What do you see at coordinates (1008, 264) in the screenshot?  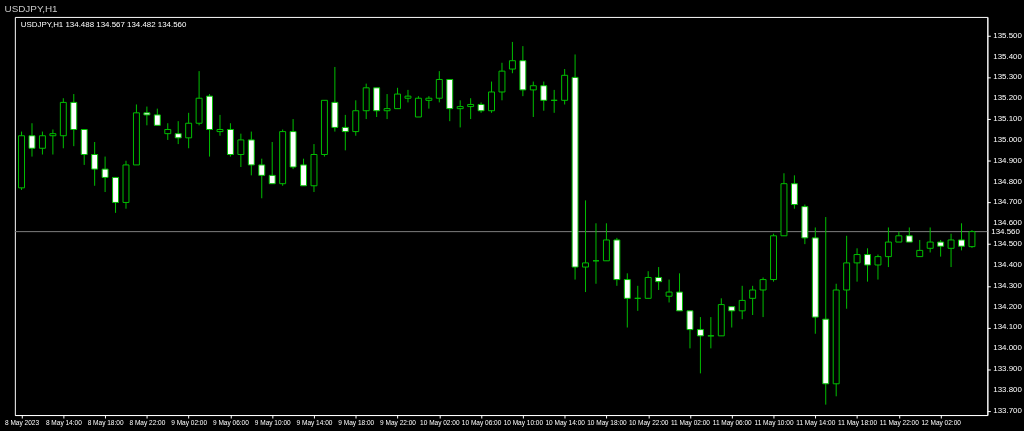 I see `y-tick-label: 134.400` at bounding box center [1008, 264].